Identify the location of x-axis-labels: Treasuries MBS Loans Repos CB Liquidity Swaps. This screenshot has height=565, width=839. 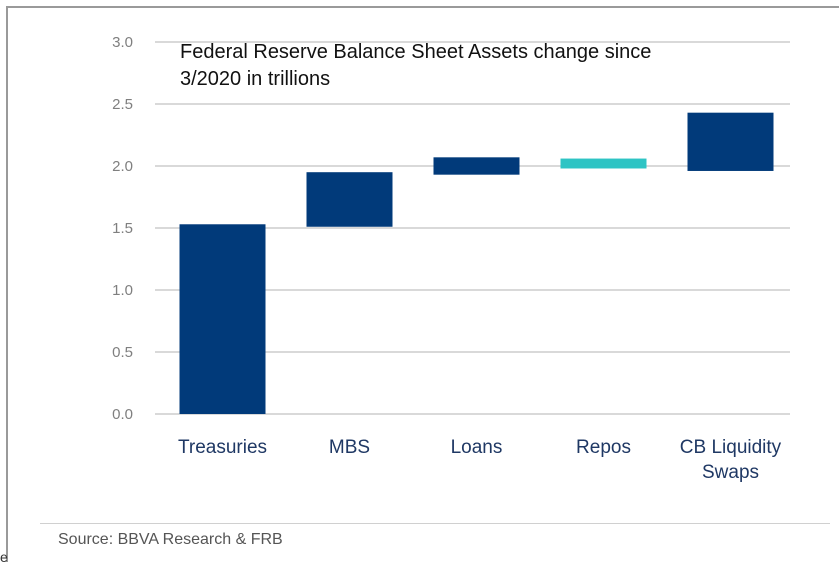
(480, 460).